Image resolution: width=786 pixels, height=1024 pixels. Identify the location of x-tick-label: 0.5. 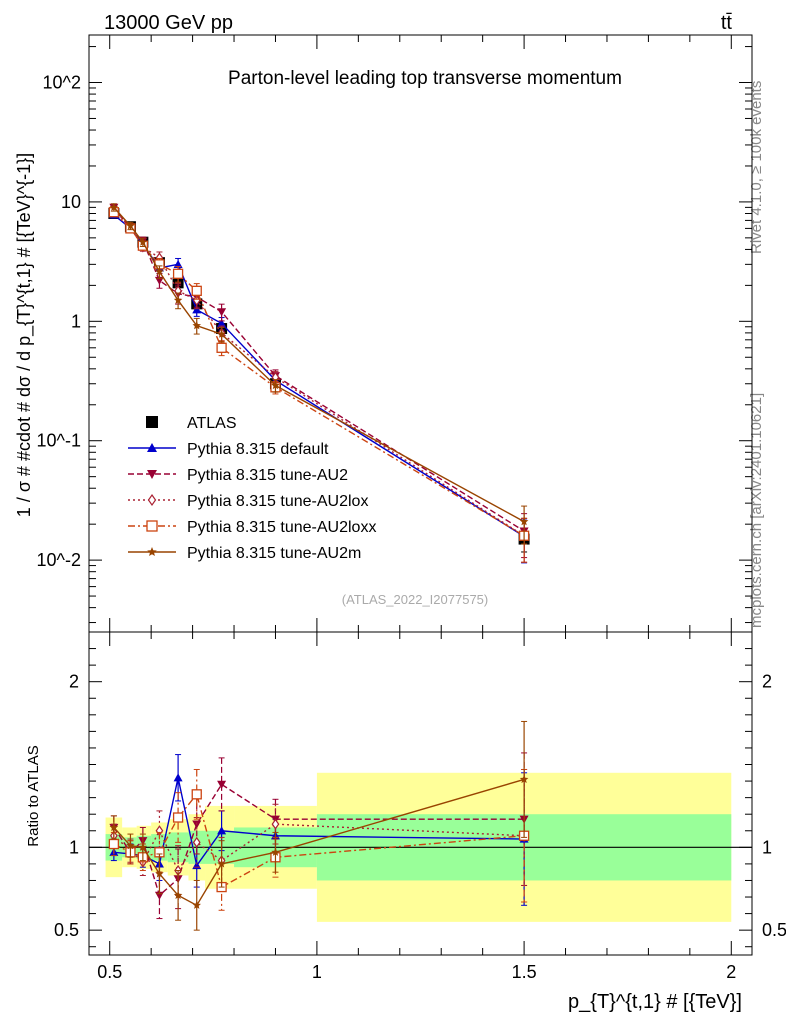
(109, 972).